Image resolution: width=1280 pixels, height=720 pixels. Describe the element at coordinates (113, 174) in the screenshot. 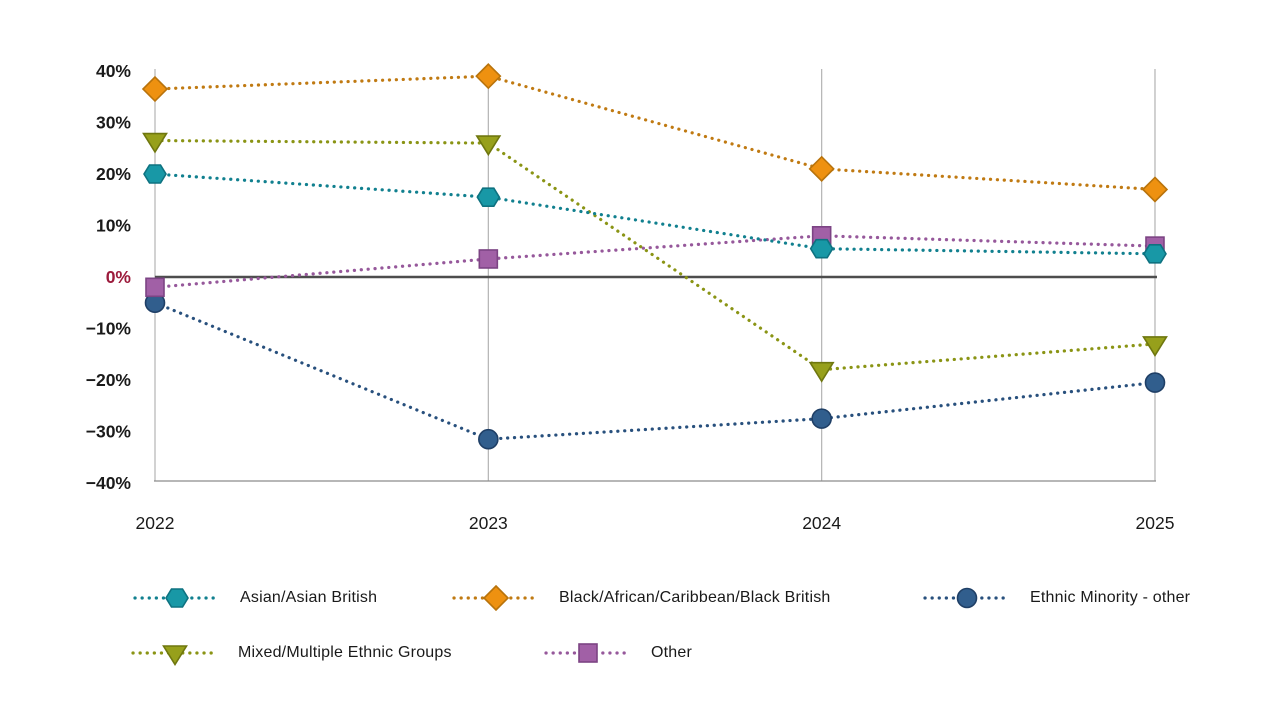

I see `y-tick-label: 20%` at that location.